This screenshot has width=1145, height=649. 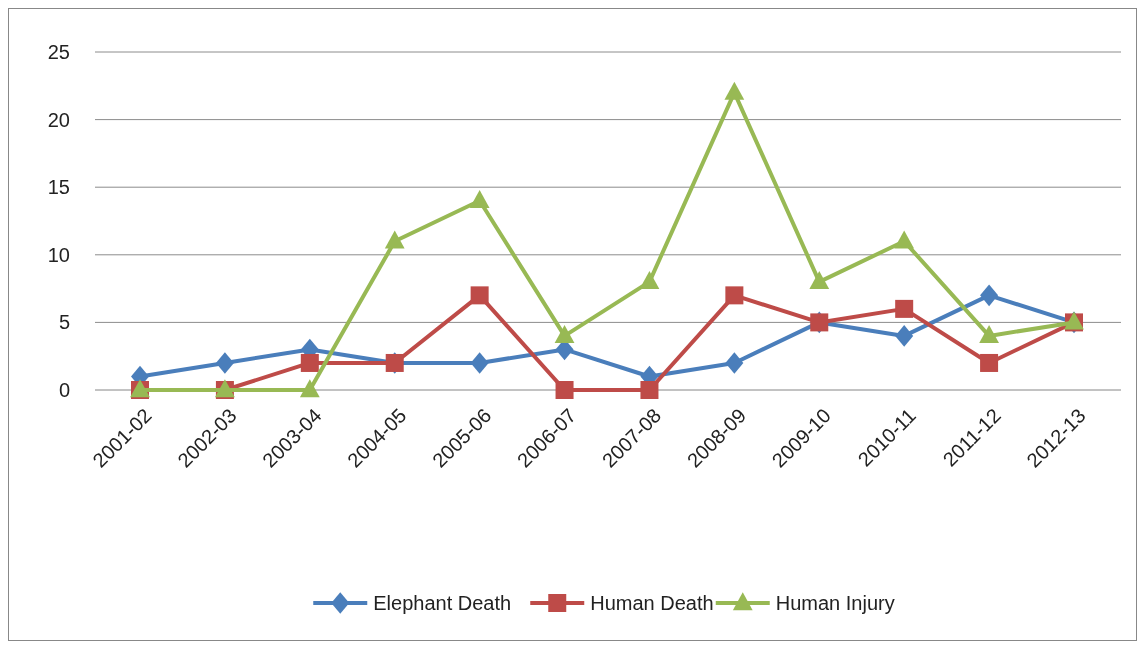 What do you see at coordinates (58, 52) in the screenshot?
I see `y-tick-label: 25` at bounding box center [58, 52].